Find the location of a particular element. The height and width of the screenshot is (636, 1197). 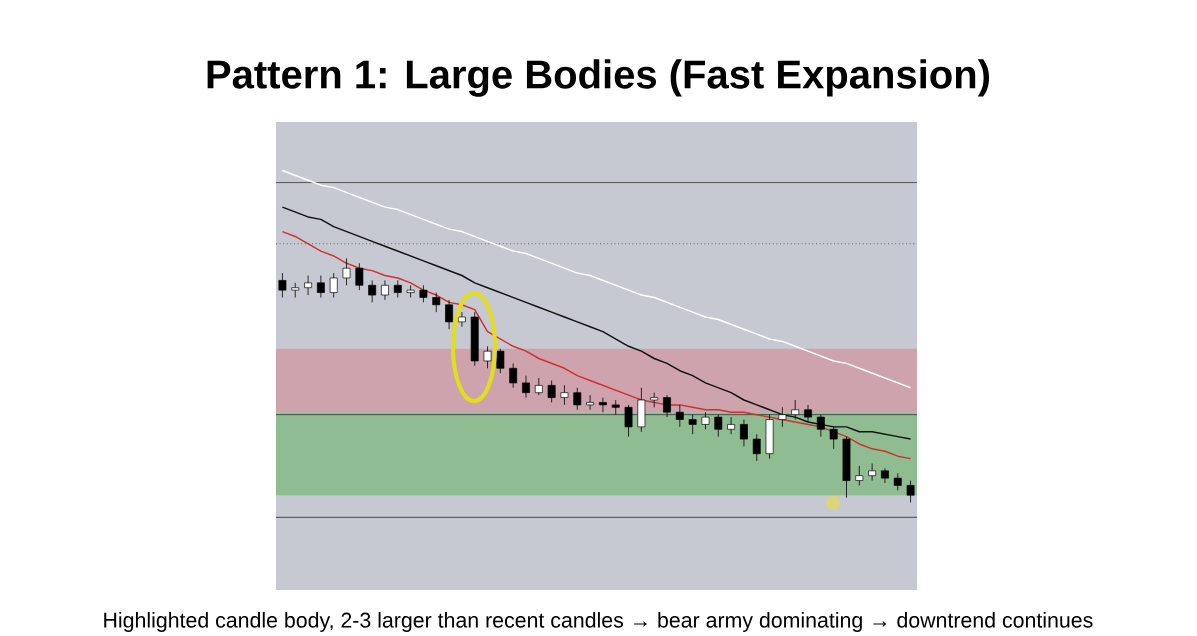

chart-title: Pattern 1: Large Bodies (Fast Expansion) is located at coordinates (598, 78).